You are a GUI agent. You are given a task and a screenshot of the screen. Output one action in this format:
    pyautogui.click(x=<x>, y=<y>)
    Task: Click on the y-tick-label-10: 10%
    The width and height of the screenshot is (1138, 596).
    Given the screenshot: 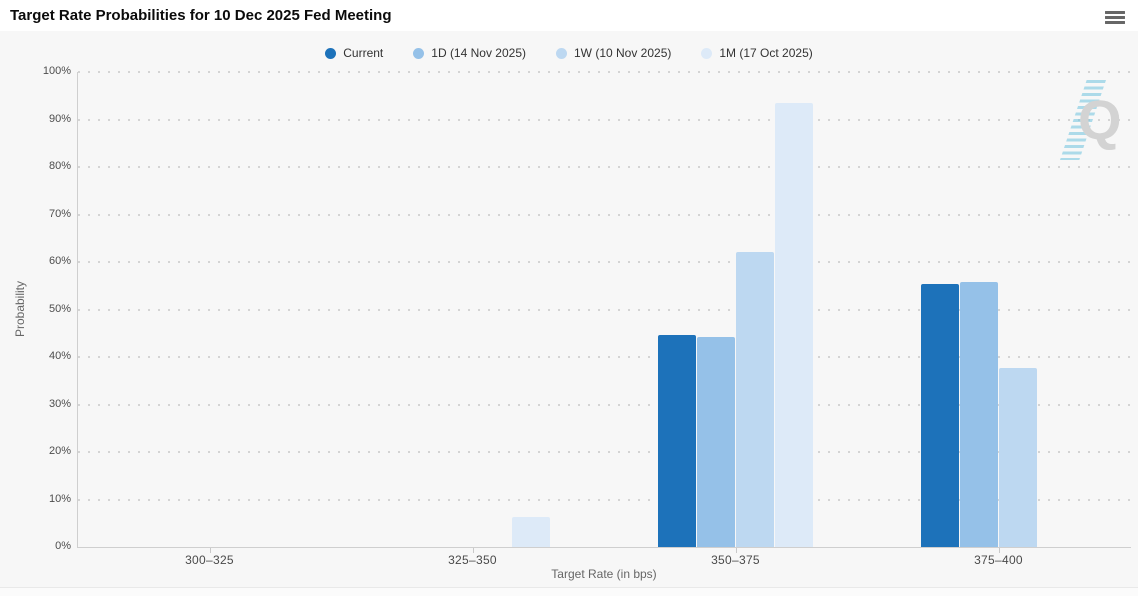 What is the action you would take?
    pyautogui.click(x=59, y=498)
    